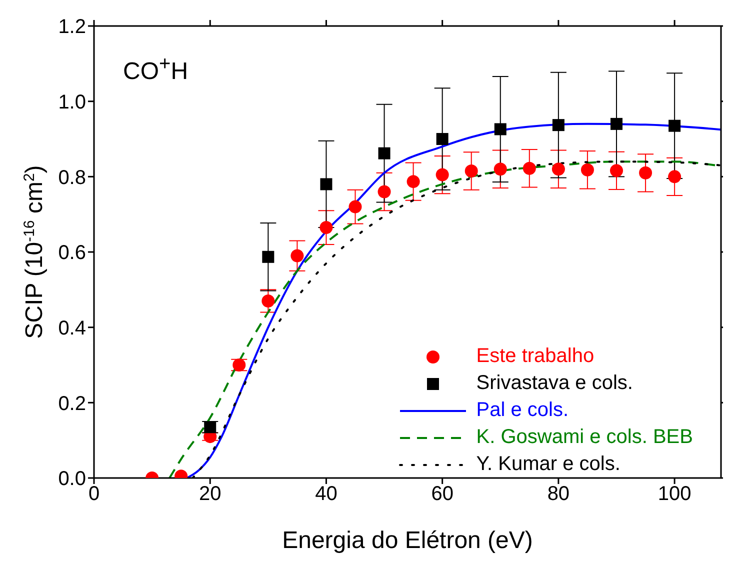 The image size is (731, 577). I want to click on legend-label: Este trabalho, so click(535, 356).